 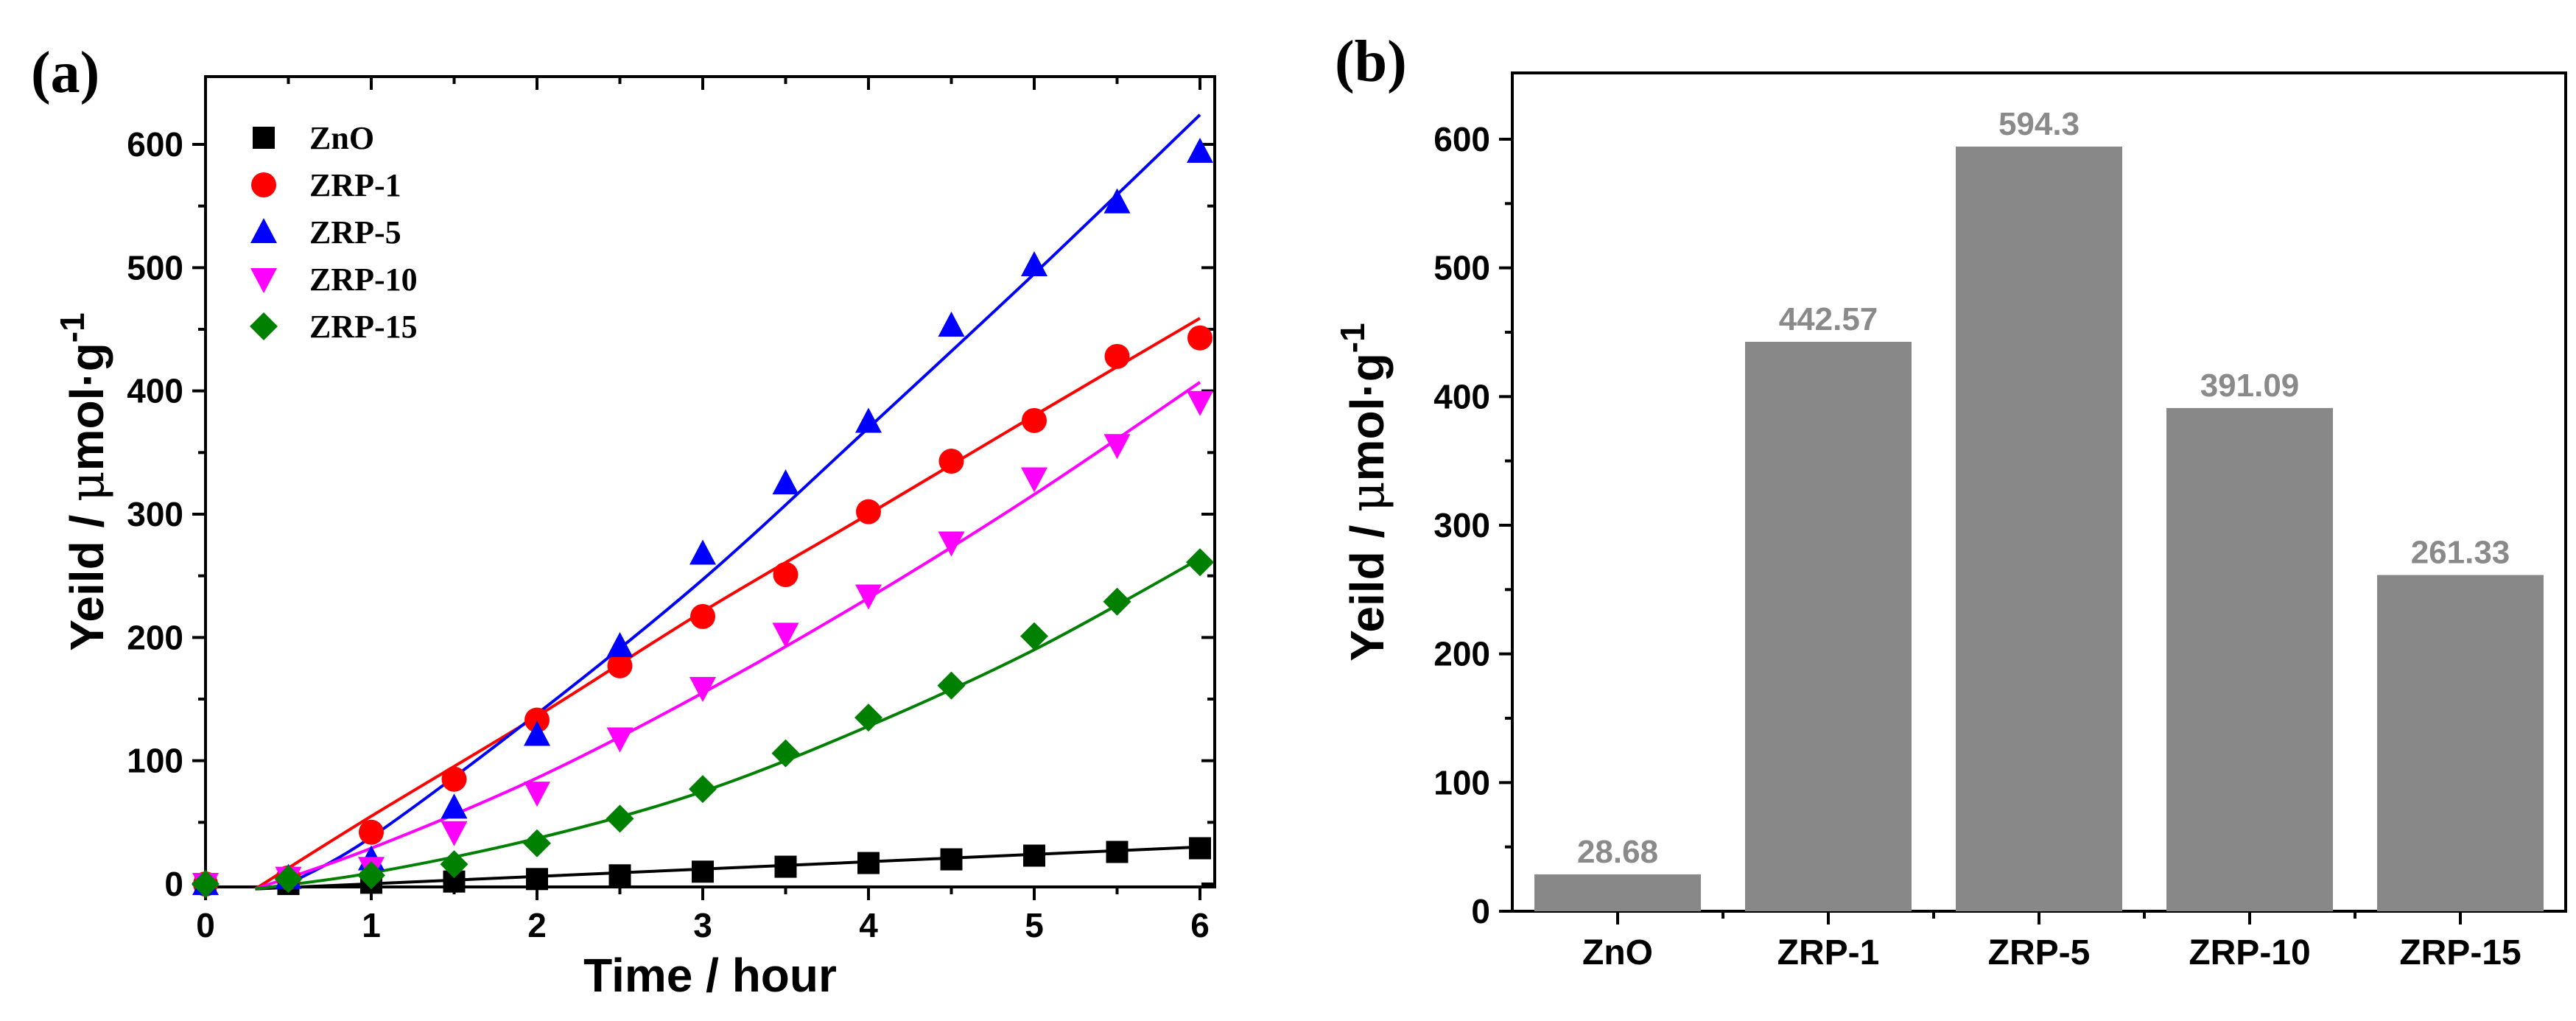 I want to click on panel-b-ylabel-unit: mol·g, so click(x=1367, y=417).